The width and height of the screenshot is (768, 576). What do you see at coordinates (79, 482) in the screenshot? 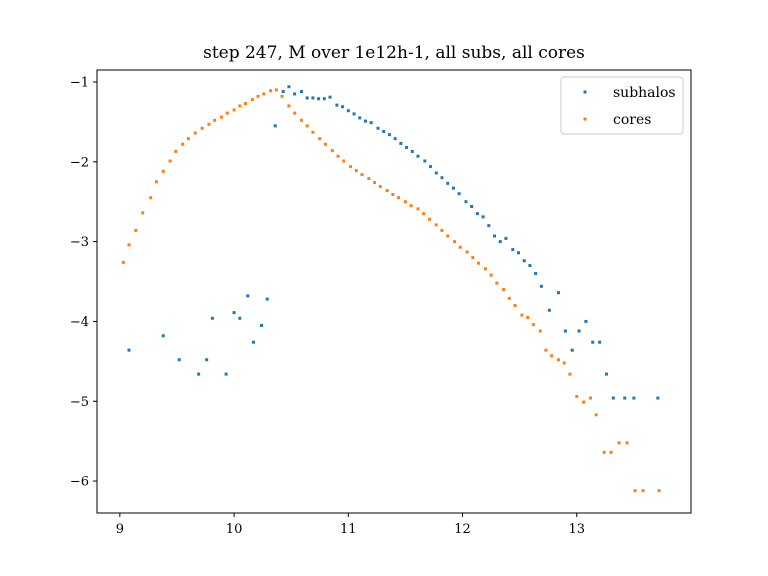
I see `y-tick-label: −6` at bounding box center [79, 482].